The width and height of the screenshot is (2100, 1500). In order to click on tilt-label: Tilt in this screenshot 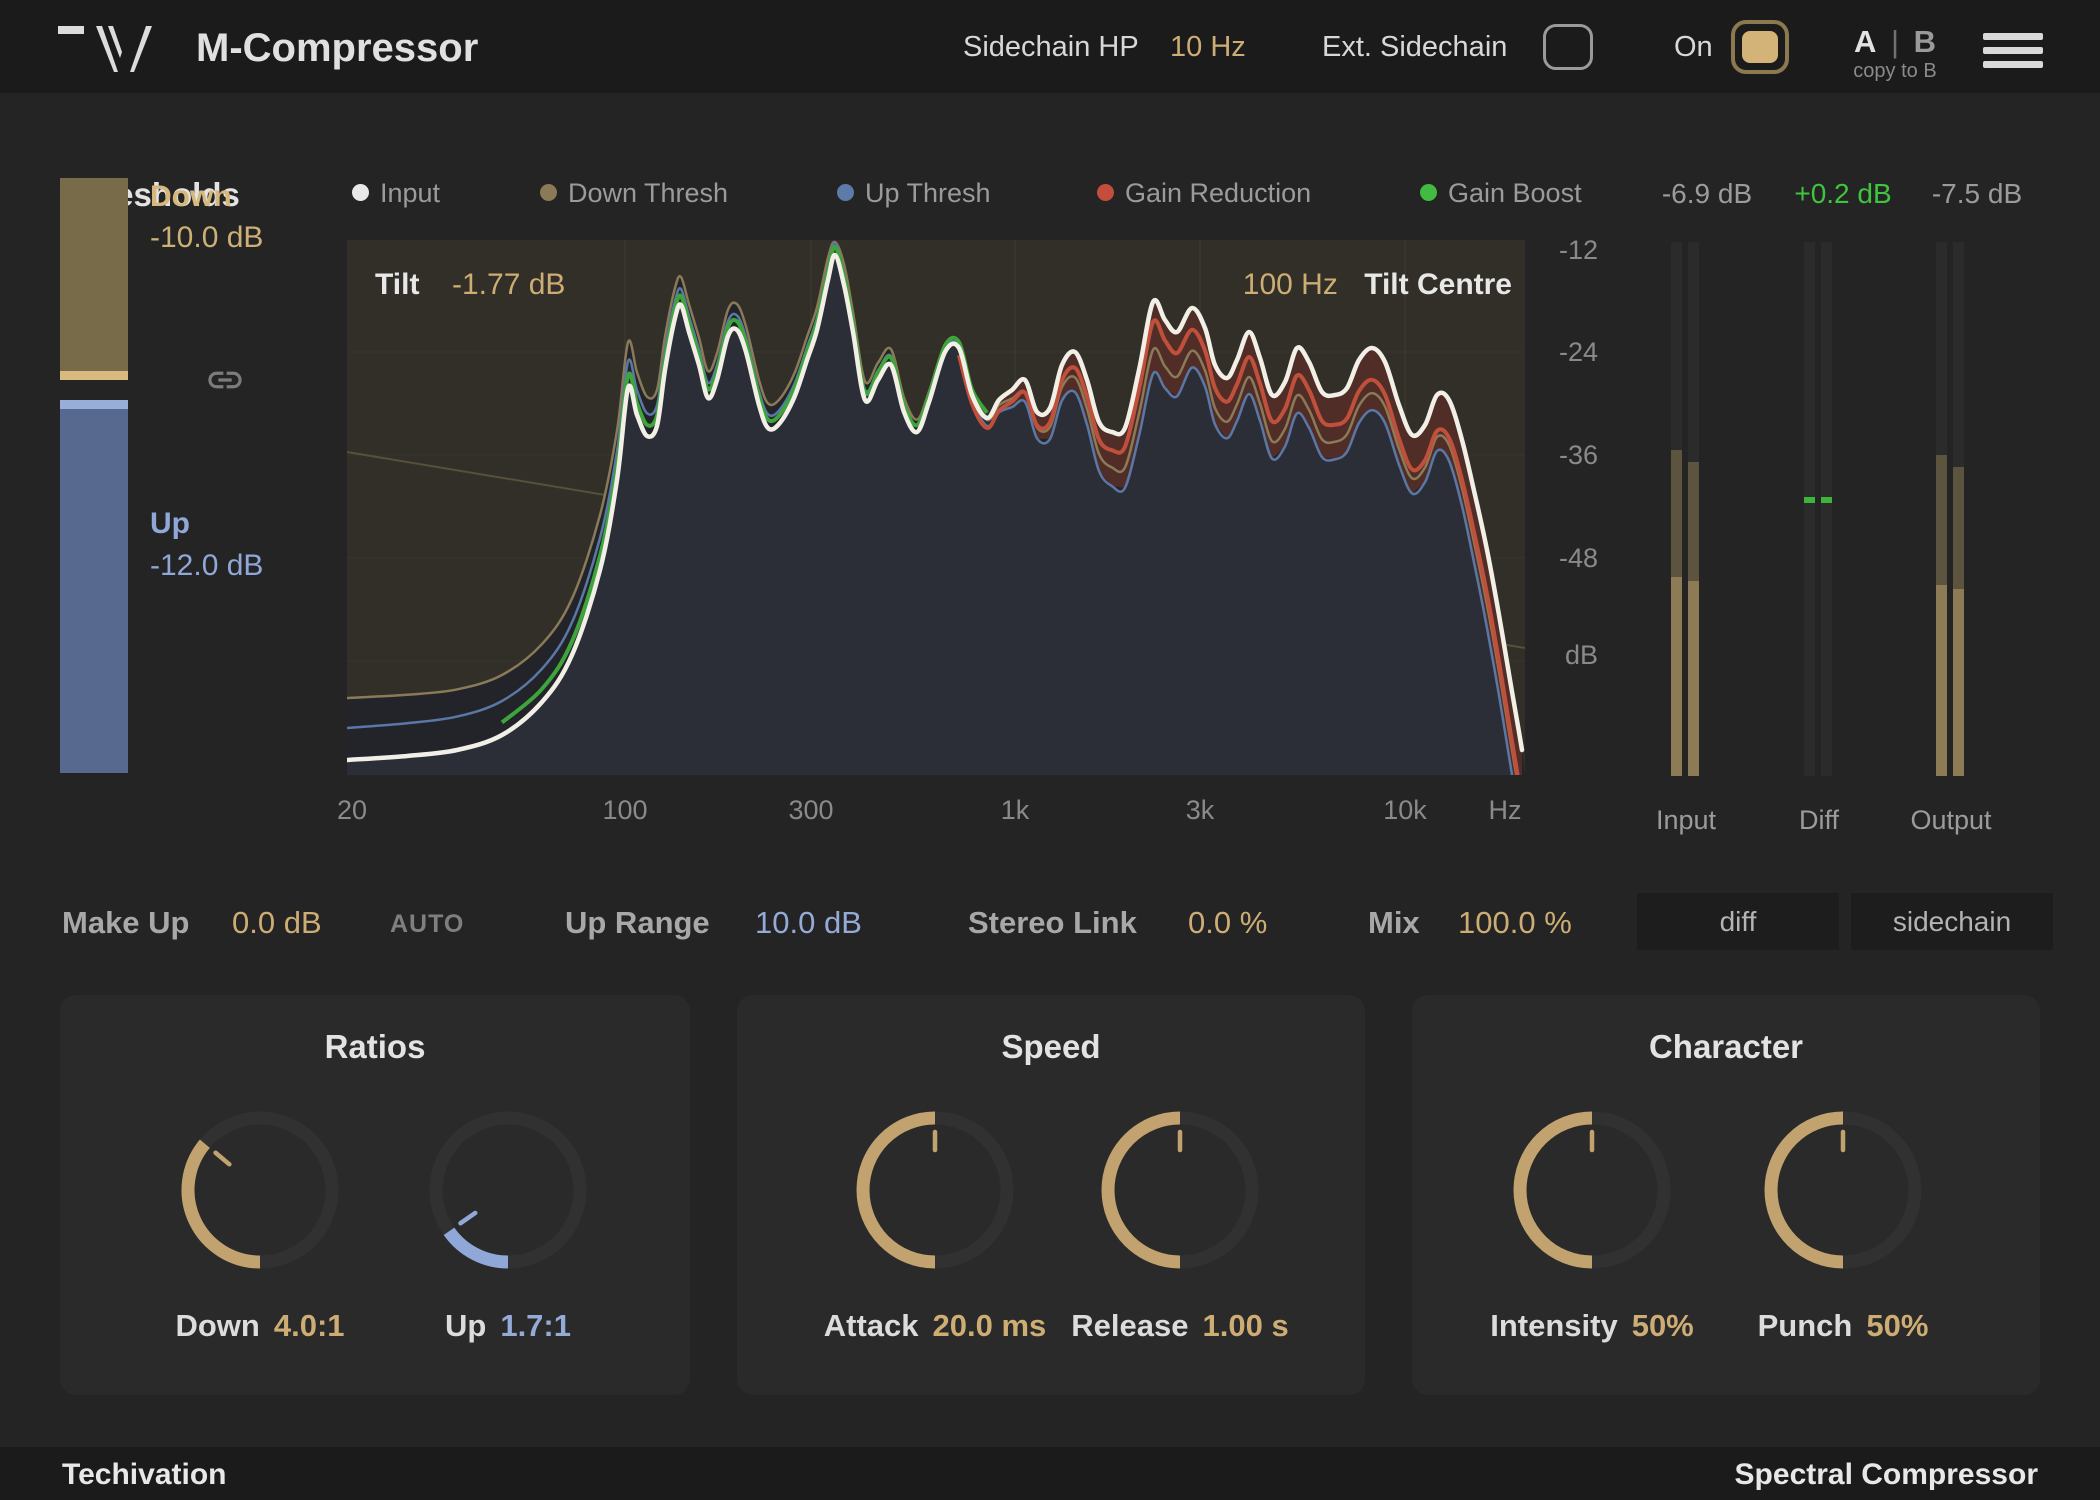, I will do `click(397, 284)`.